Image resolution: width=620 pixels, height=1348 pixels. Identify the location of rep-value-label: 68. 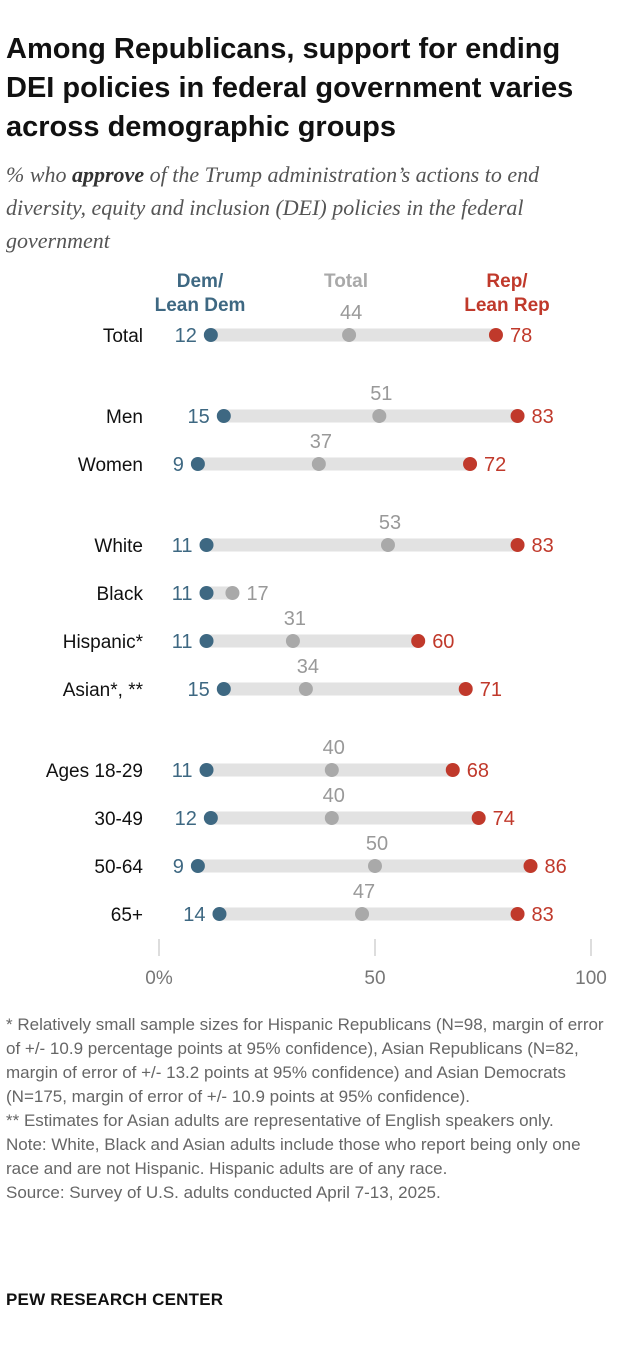
(478, 771).